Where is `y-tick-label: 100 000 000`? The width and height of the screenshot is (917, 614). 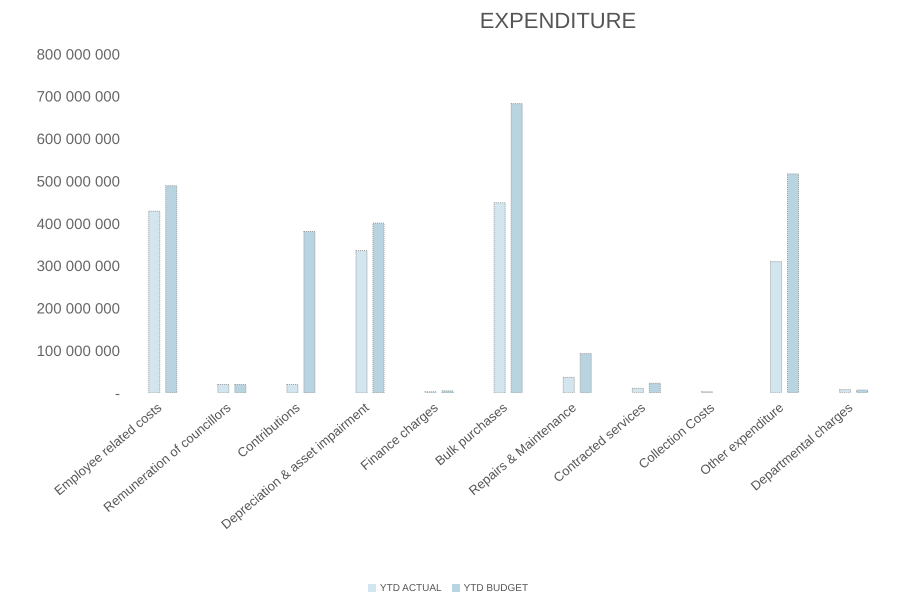
y-tick-label: 100 000 000 is located at coordinates (78, 351).